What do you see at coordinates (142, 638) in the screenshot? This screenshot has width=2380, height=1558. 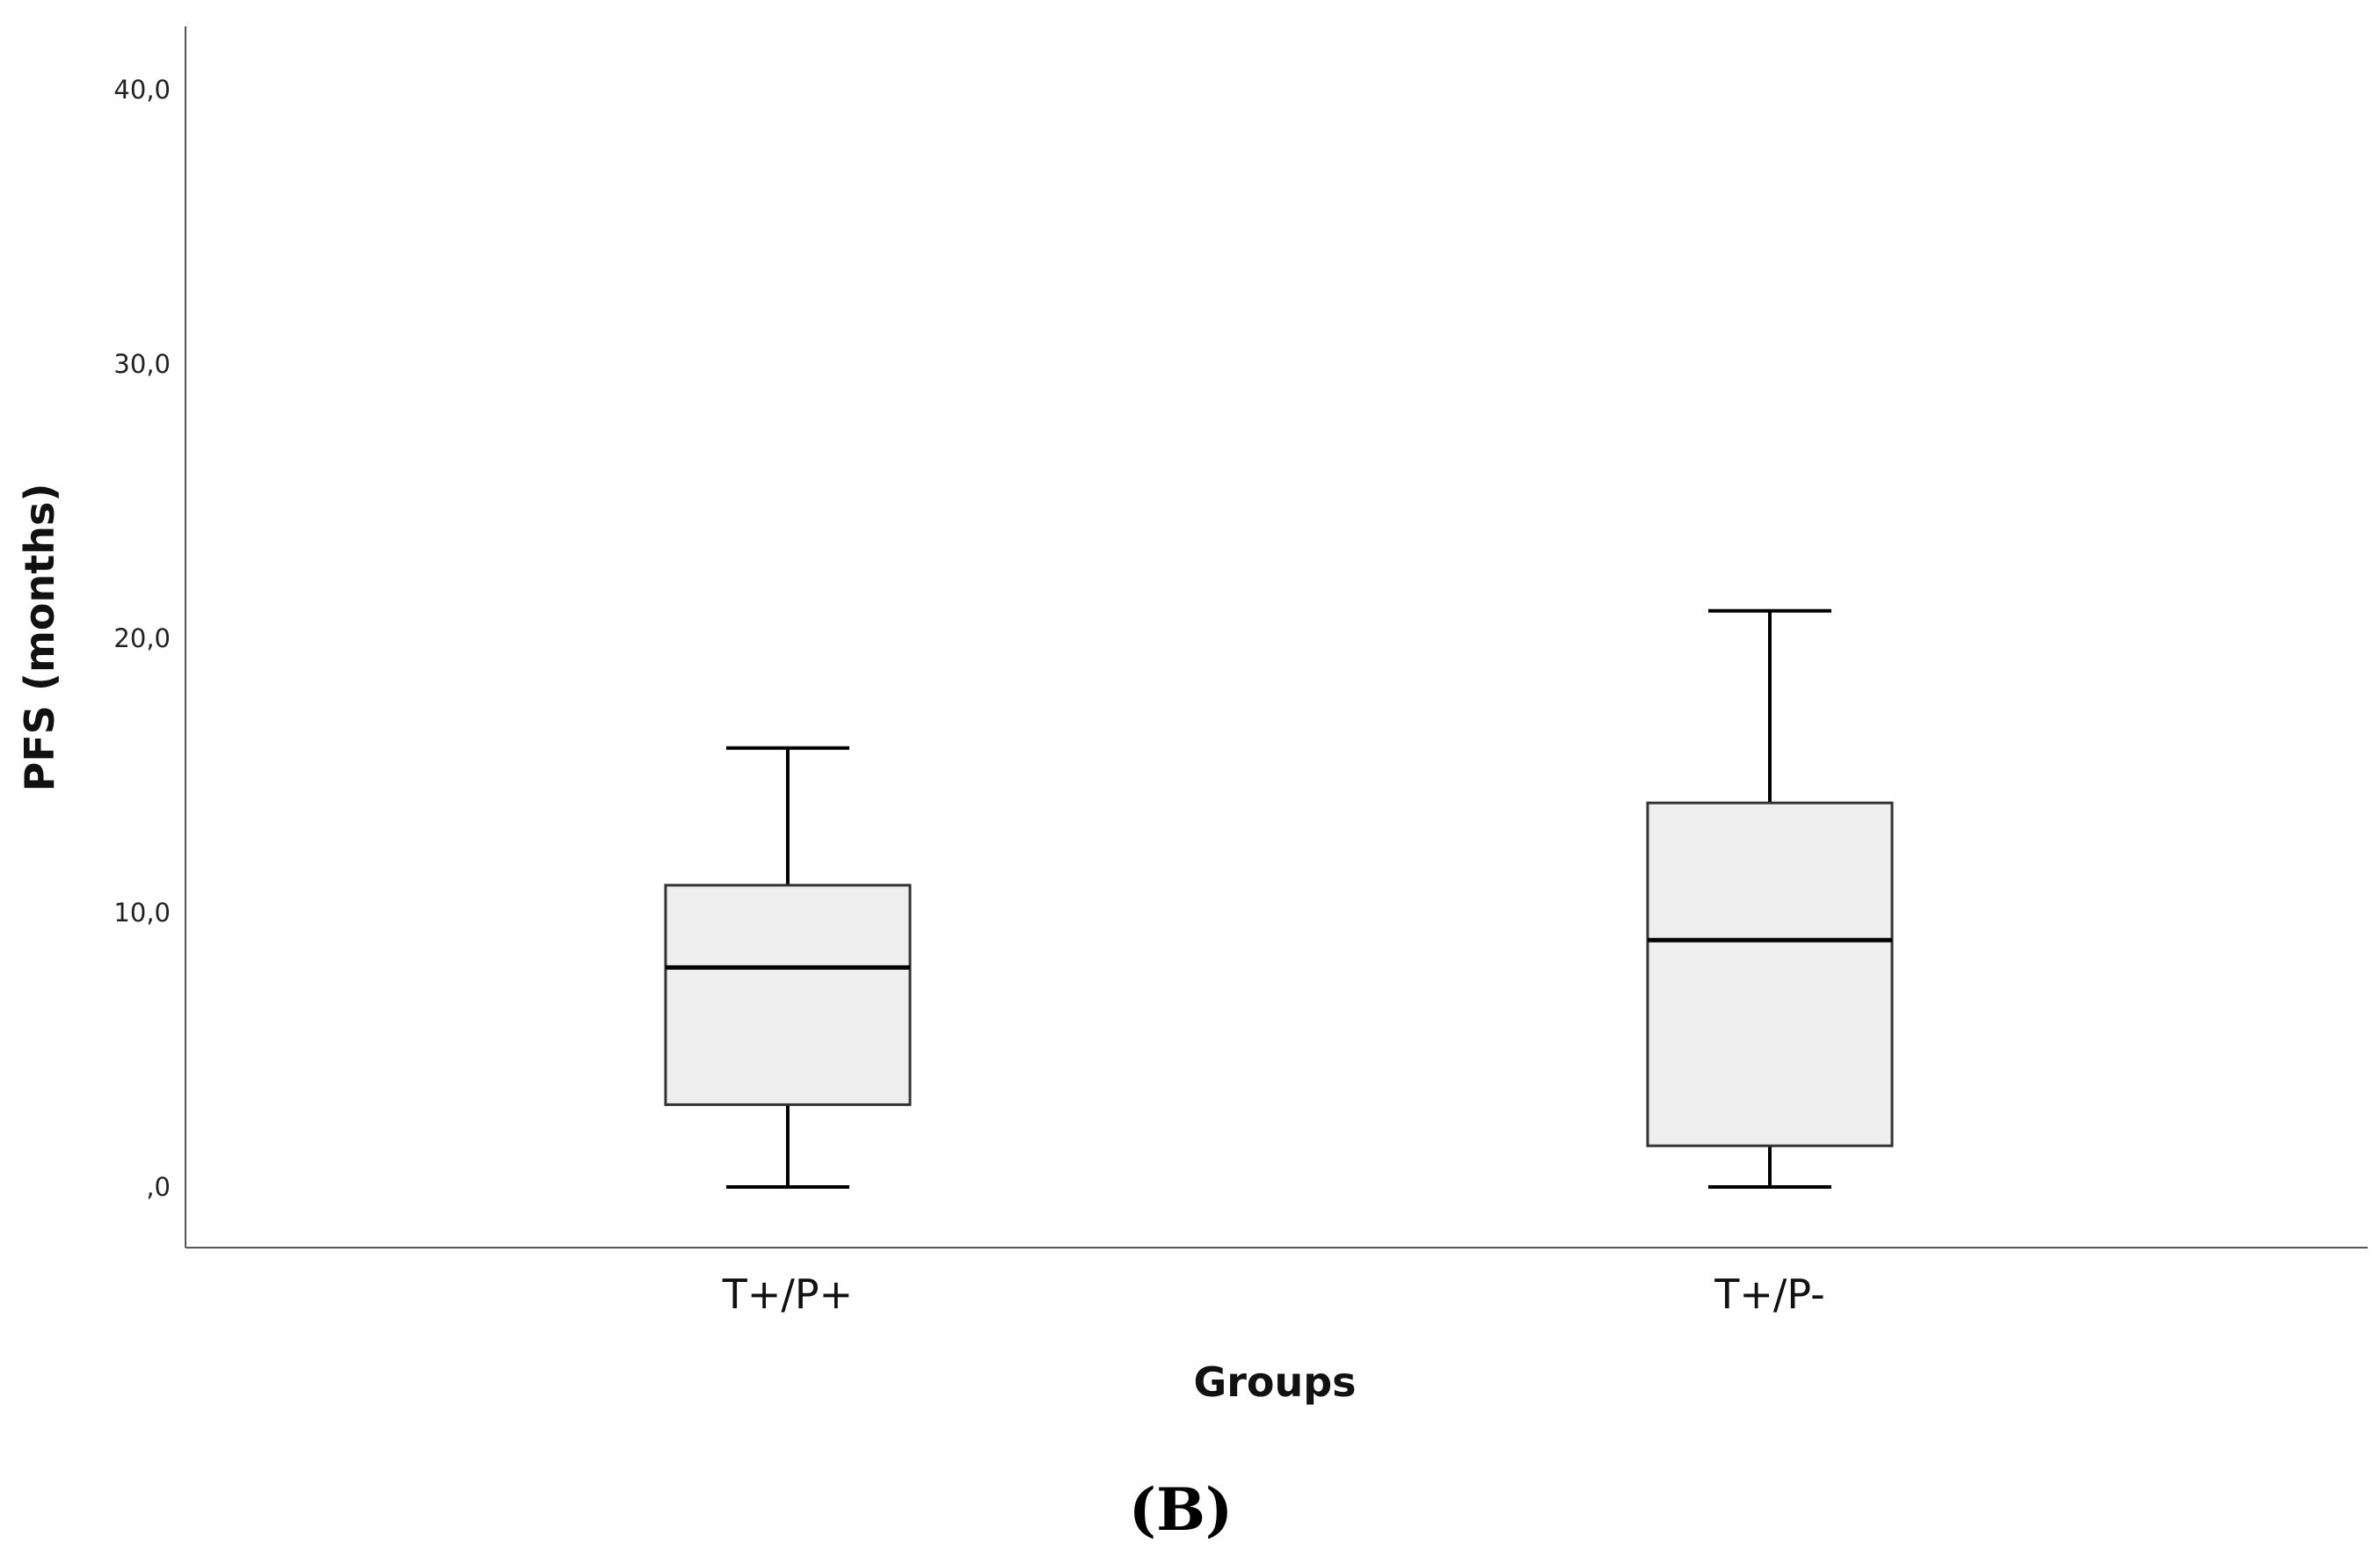 I see `y-tick-label: 20,0` at bounding box center [142, 638].